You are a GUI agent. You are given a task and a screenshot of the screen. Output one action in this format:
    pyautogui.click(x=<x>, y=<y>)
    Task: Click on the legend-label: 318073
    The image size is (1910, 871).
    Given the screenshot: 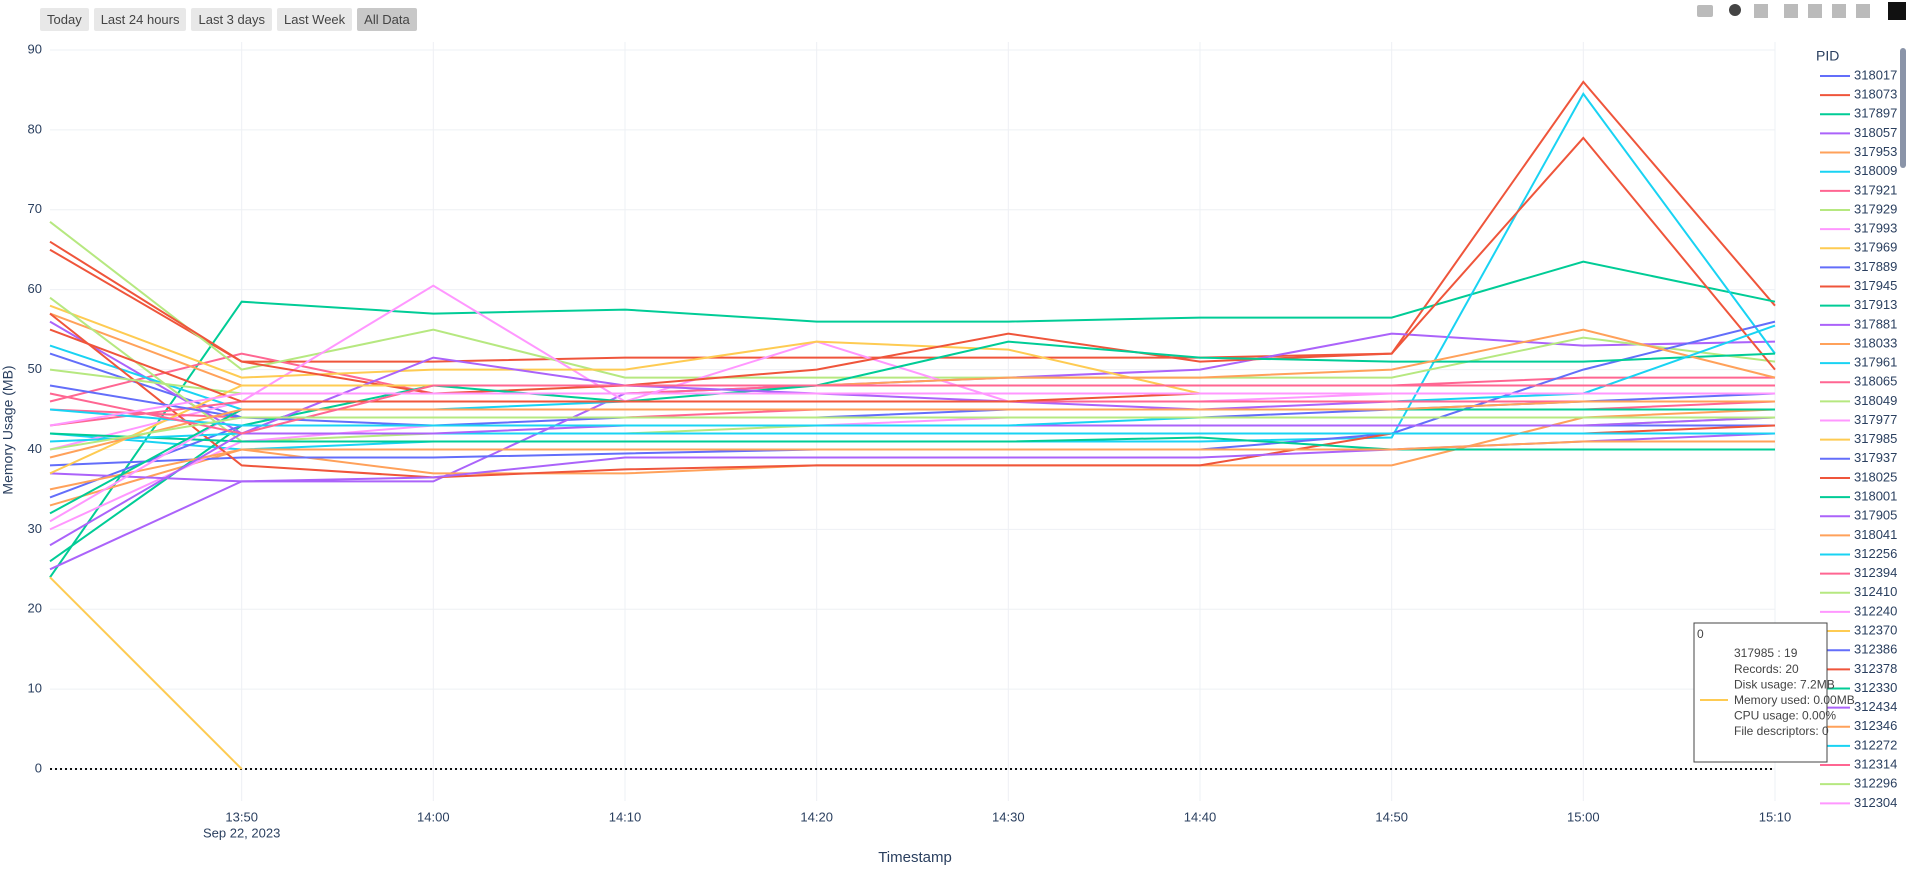 What is the action you would take?
    pyautogui.click(x=1875, y=94)
    